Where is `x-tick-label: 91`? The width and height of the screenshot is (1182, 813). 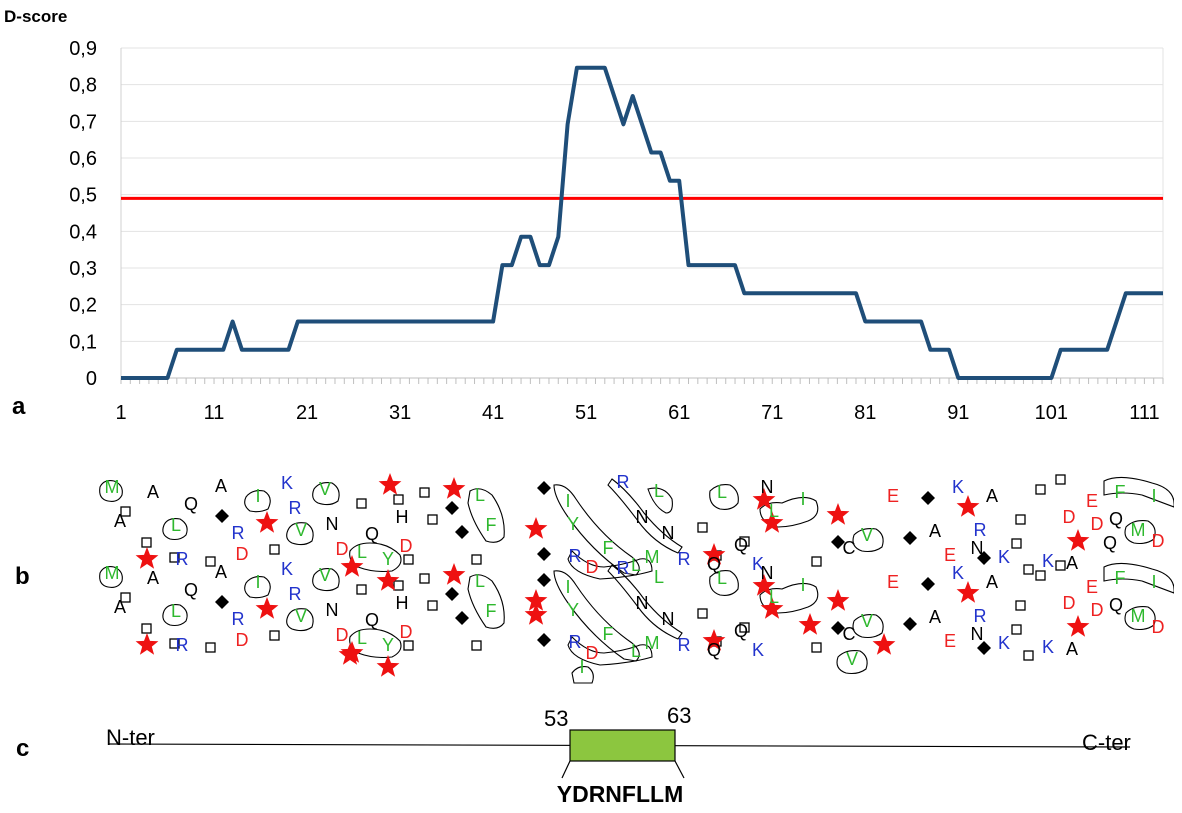 x-tick-label: 91 is located at coordinates (958, 413).